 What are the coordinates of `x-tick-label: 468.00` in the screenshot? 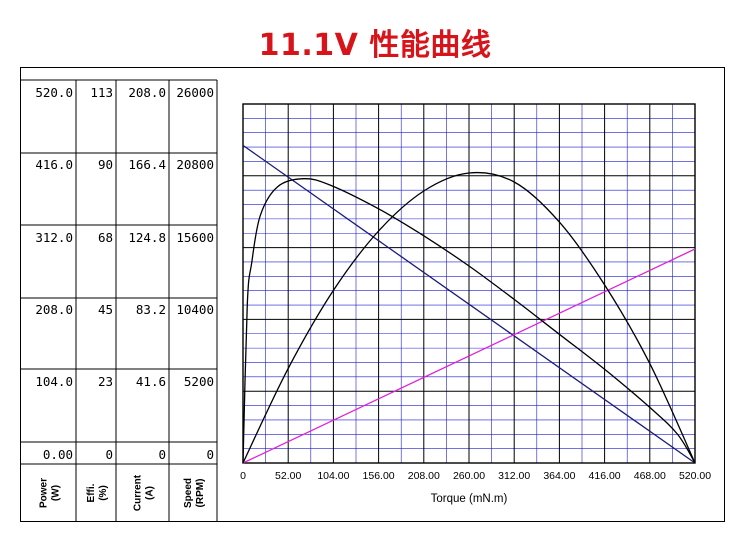 It's located at (650, 476).